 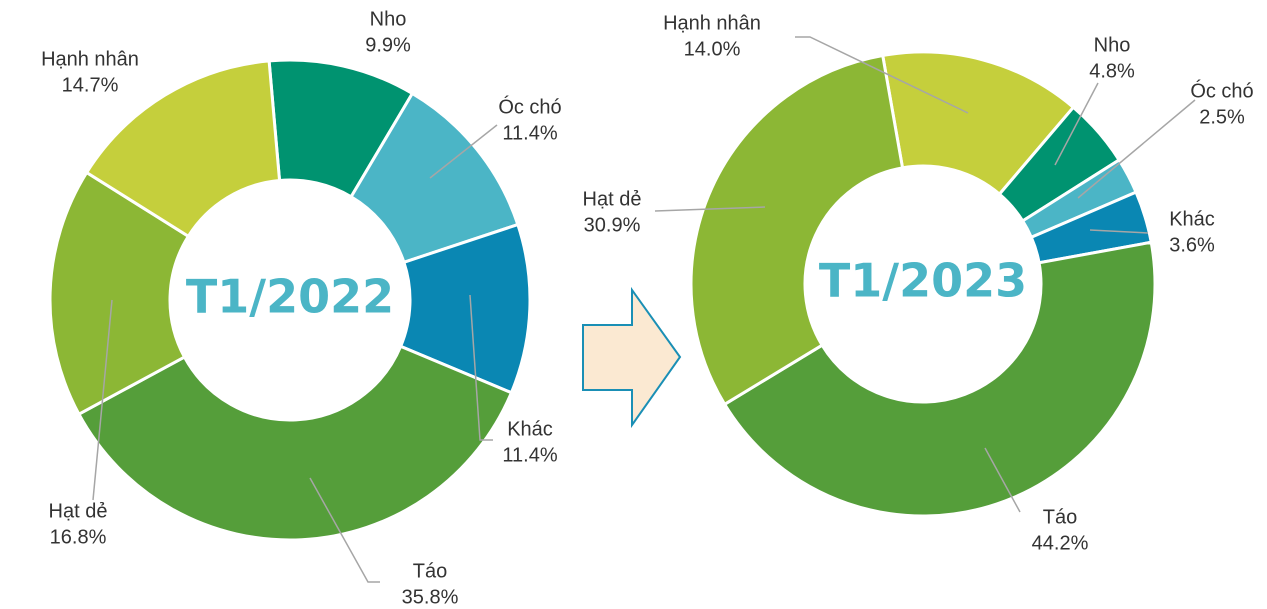 I want to click on arrow, so click(x=632, y=357).